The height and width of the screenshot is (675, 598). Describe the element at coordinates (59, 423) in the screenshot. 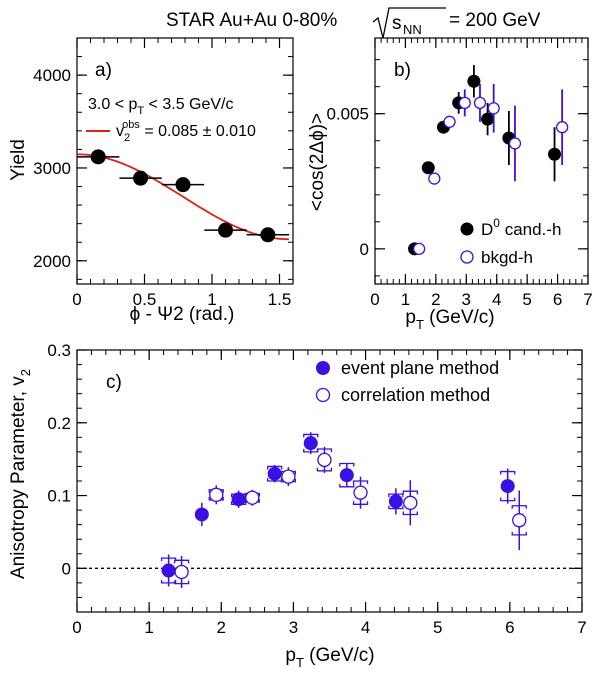

I see `y-tick-label: 0.2` at that location.